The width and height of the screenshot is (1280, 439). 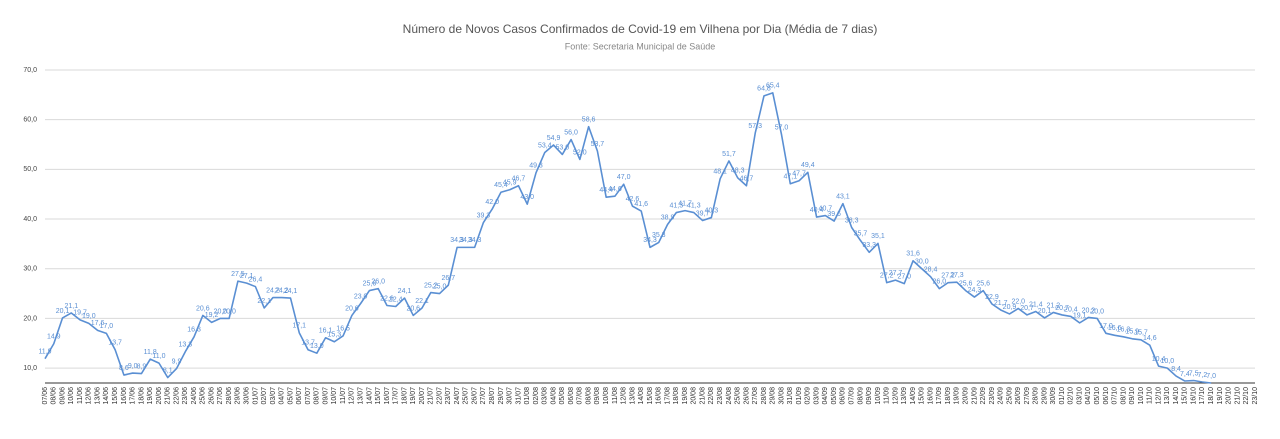 I want to click on x-tick-label: 05/09, so click(x=834, y=396).